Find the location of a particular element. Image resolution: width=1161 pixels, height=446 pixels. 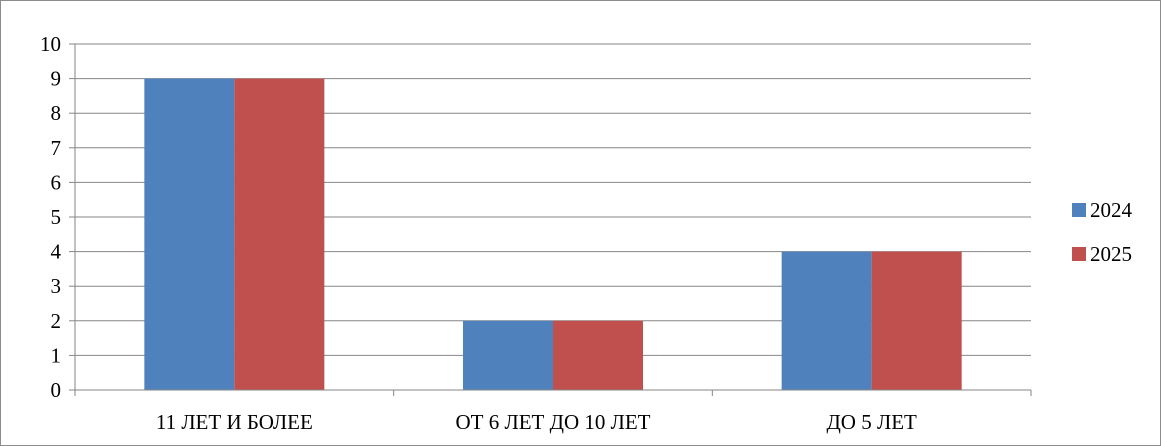

category-label: ДО 5 ЛЕТ is located at coordinates (871, 422).